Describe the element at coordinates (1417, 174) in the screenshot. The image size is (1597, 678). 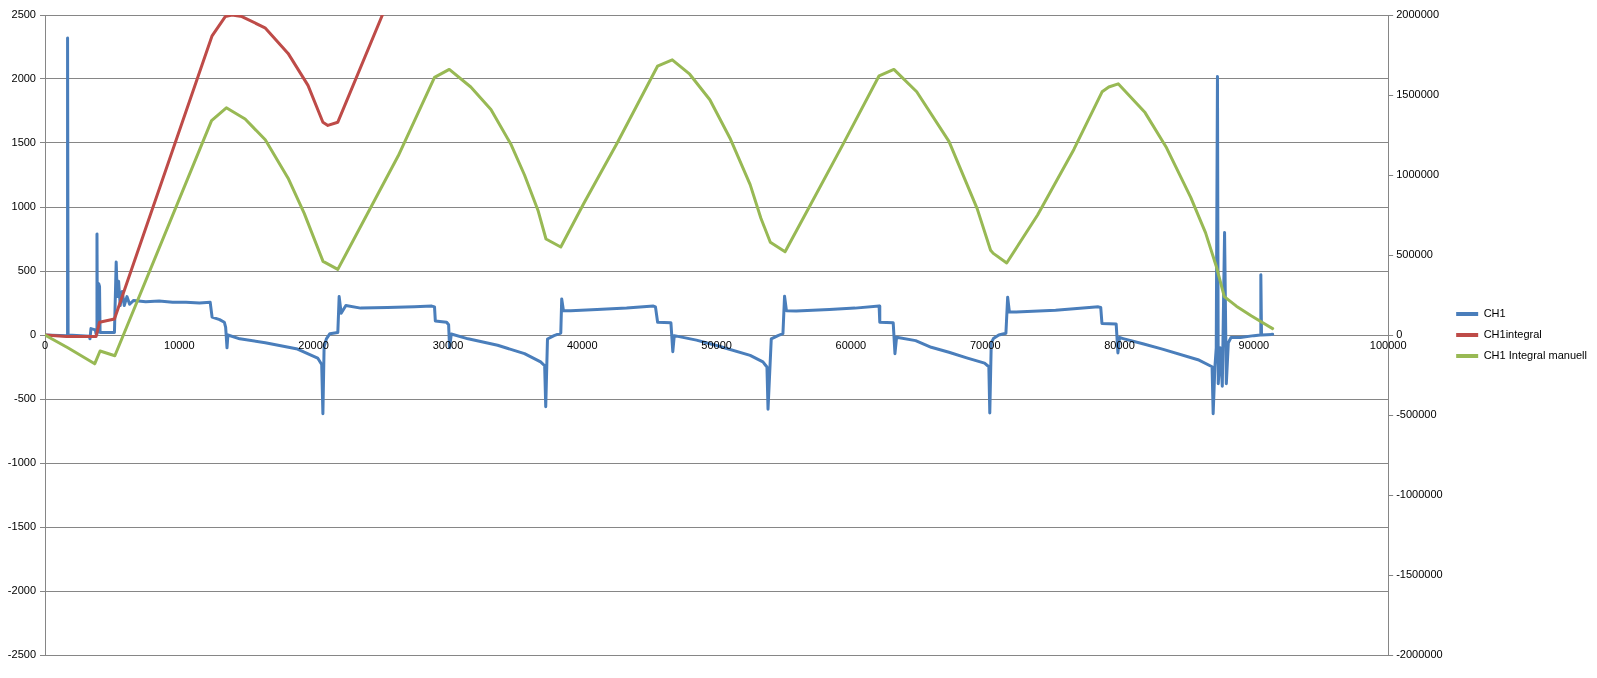
I see `y2-tick-label: 1000000` at that location.